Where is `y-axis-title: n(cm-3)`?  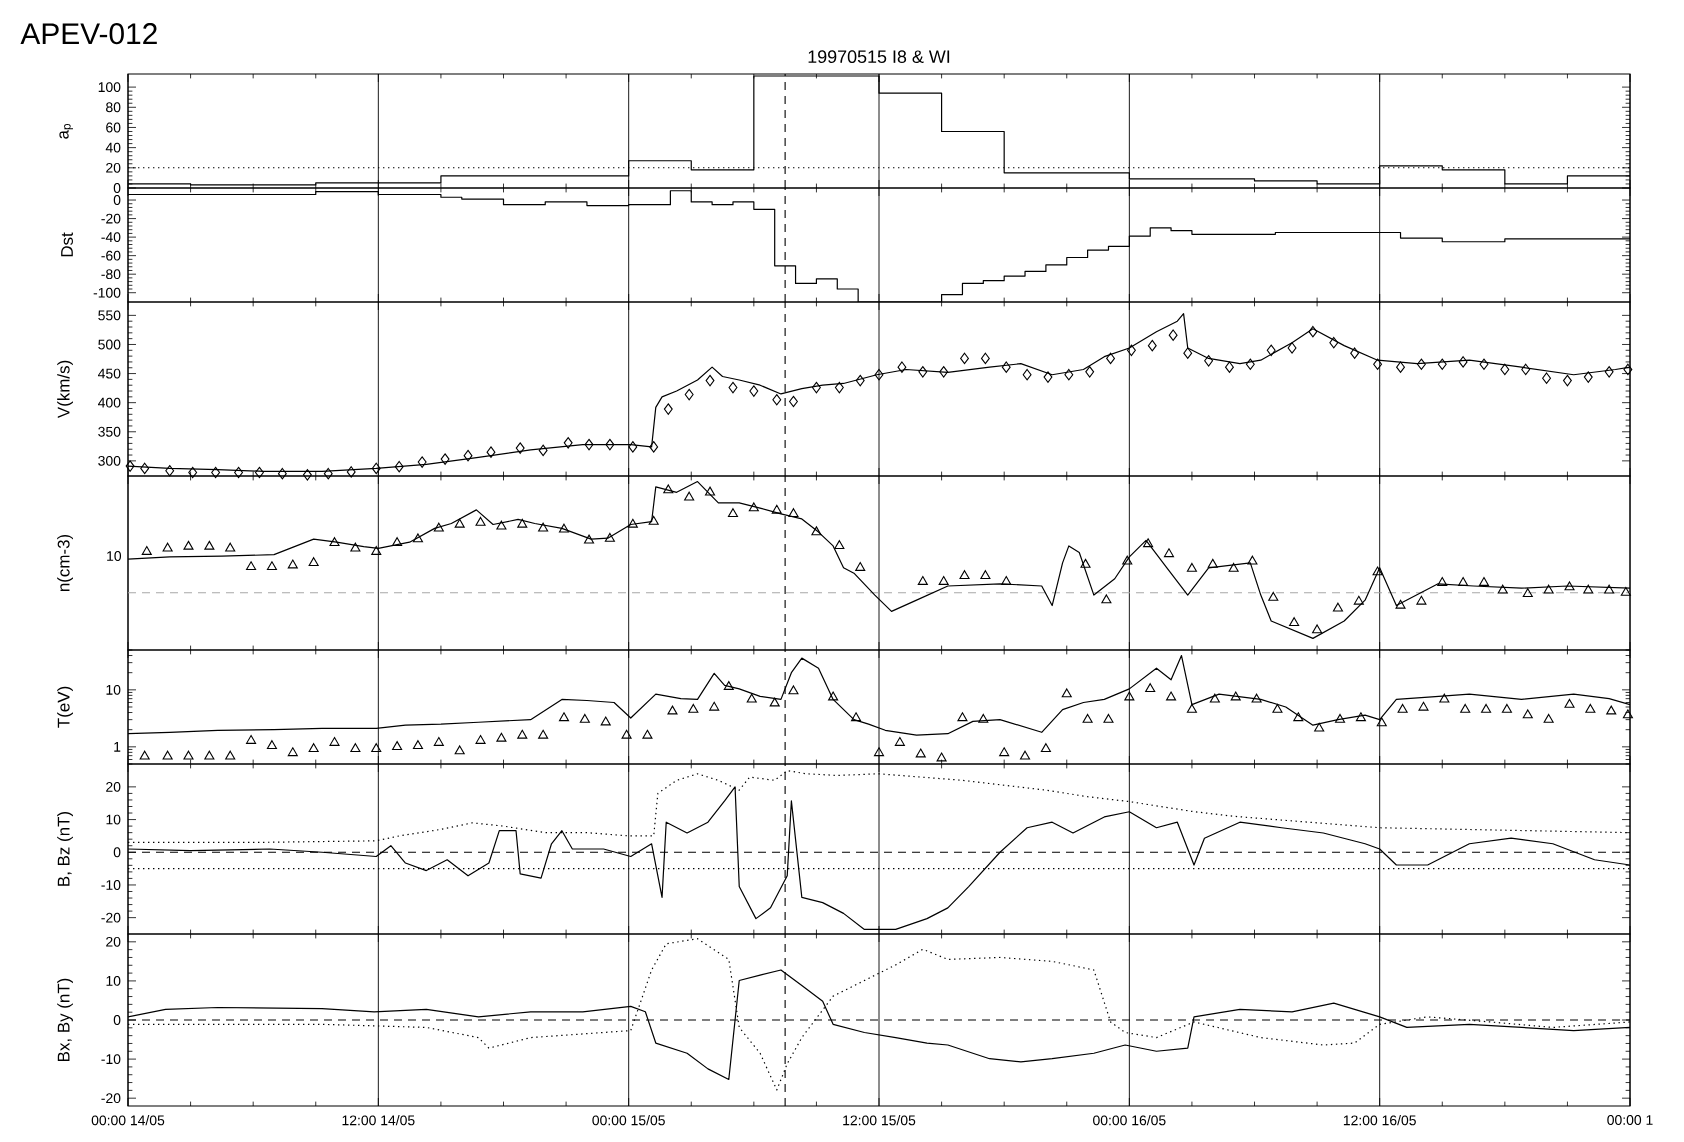
y-axis-title: n(cm-3) is located at coordinates (65, 563).